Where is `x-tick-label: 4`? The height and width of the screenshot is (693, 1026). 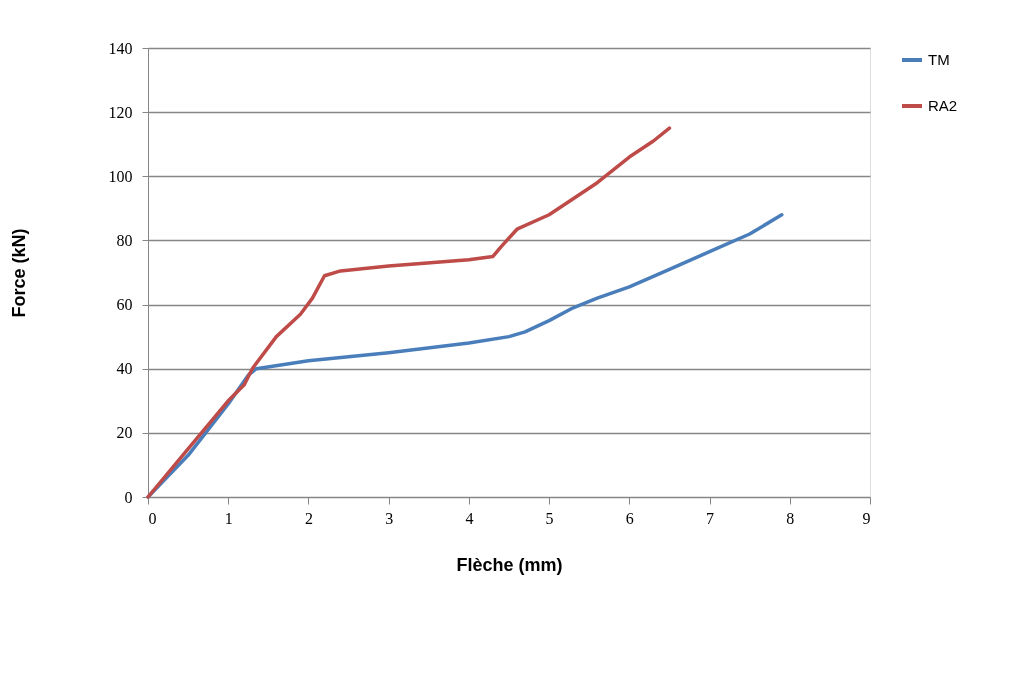 x-tick-label: 4 is located at coordinates (469, 518).